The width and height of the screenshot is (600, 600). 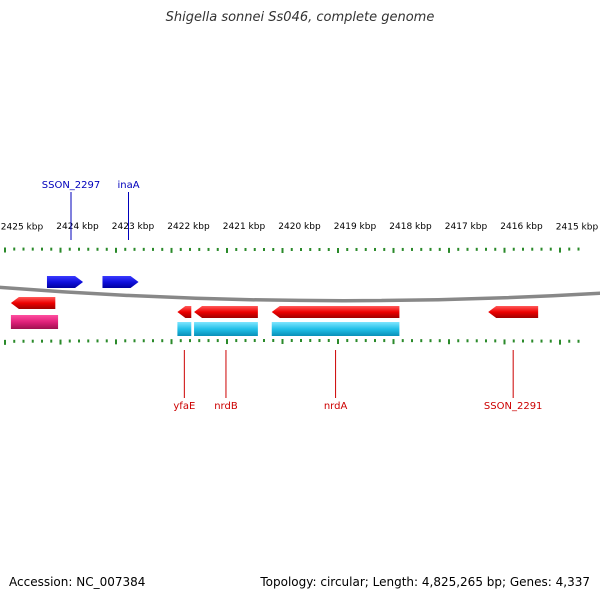 I want to click on gene-layer, so click(x=274, y=306).